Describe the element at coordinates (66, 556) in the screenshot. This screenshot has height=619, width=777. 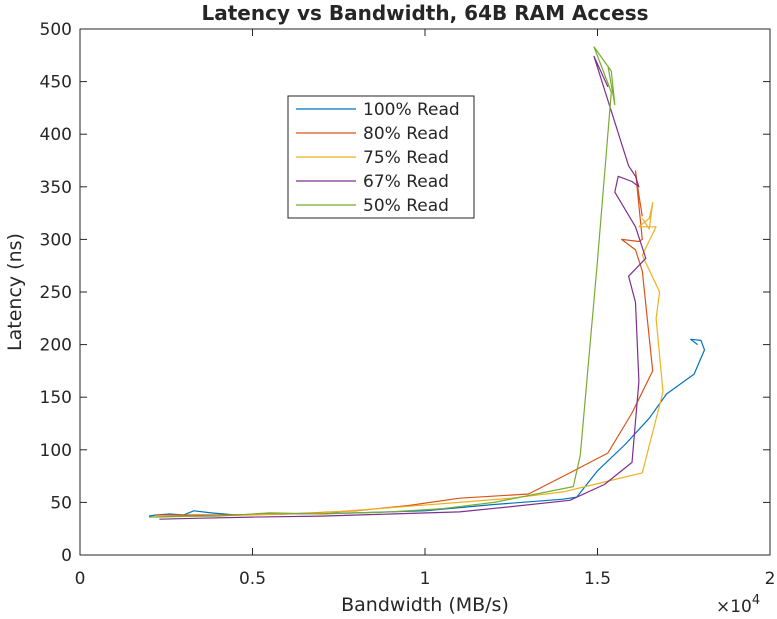
I see `y-tick-label: 0` at that location.